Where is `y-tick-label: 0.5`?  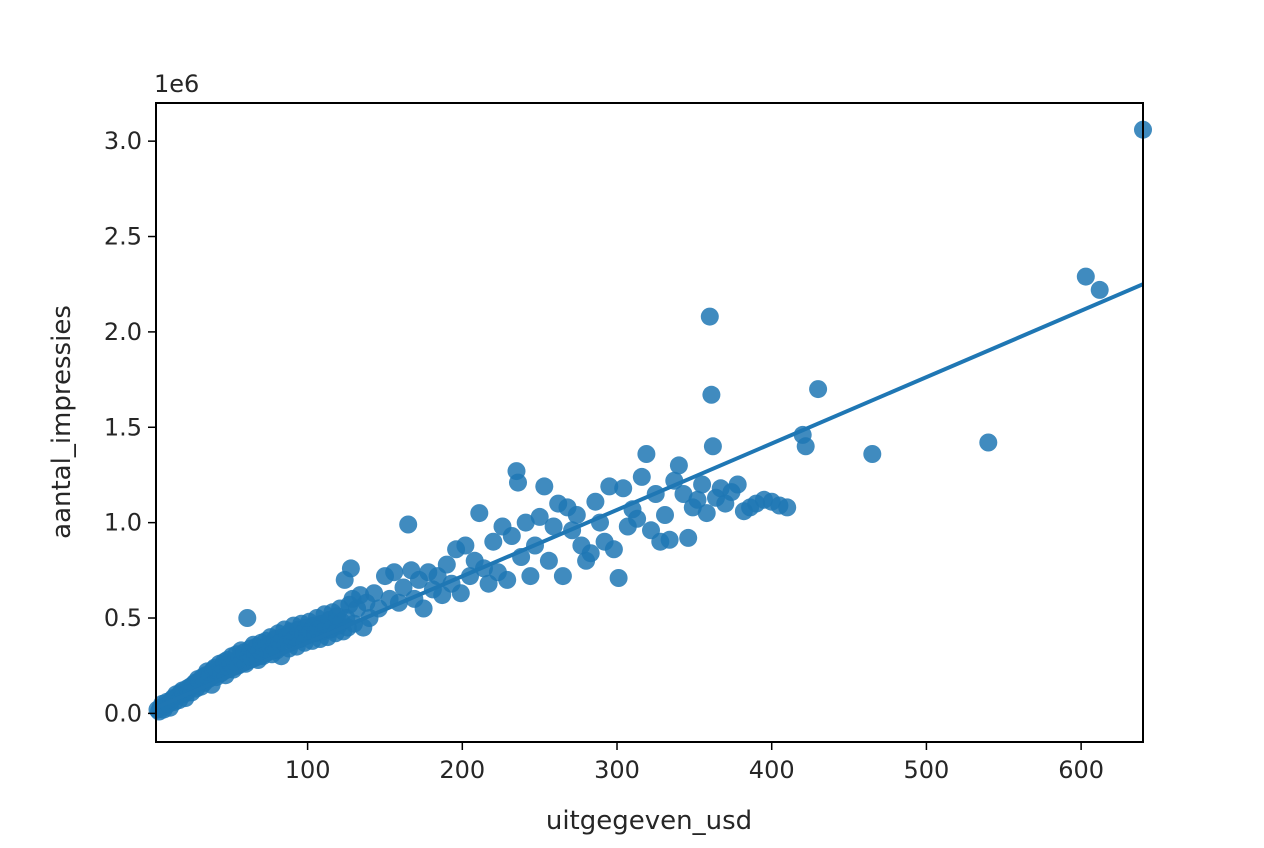 y-tick-label: 0.5 is located at coordinates (123, 618).